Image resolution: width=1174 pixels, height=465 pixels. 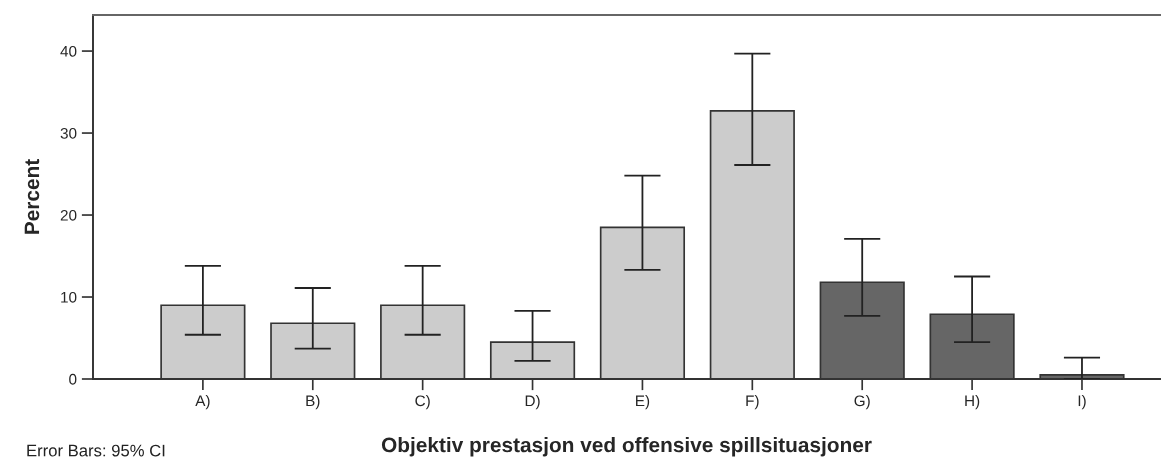 I want to click on x-tick-label: I), so click(x=1082, y=402).